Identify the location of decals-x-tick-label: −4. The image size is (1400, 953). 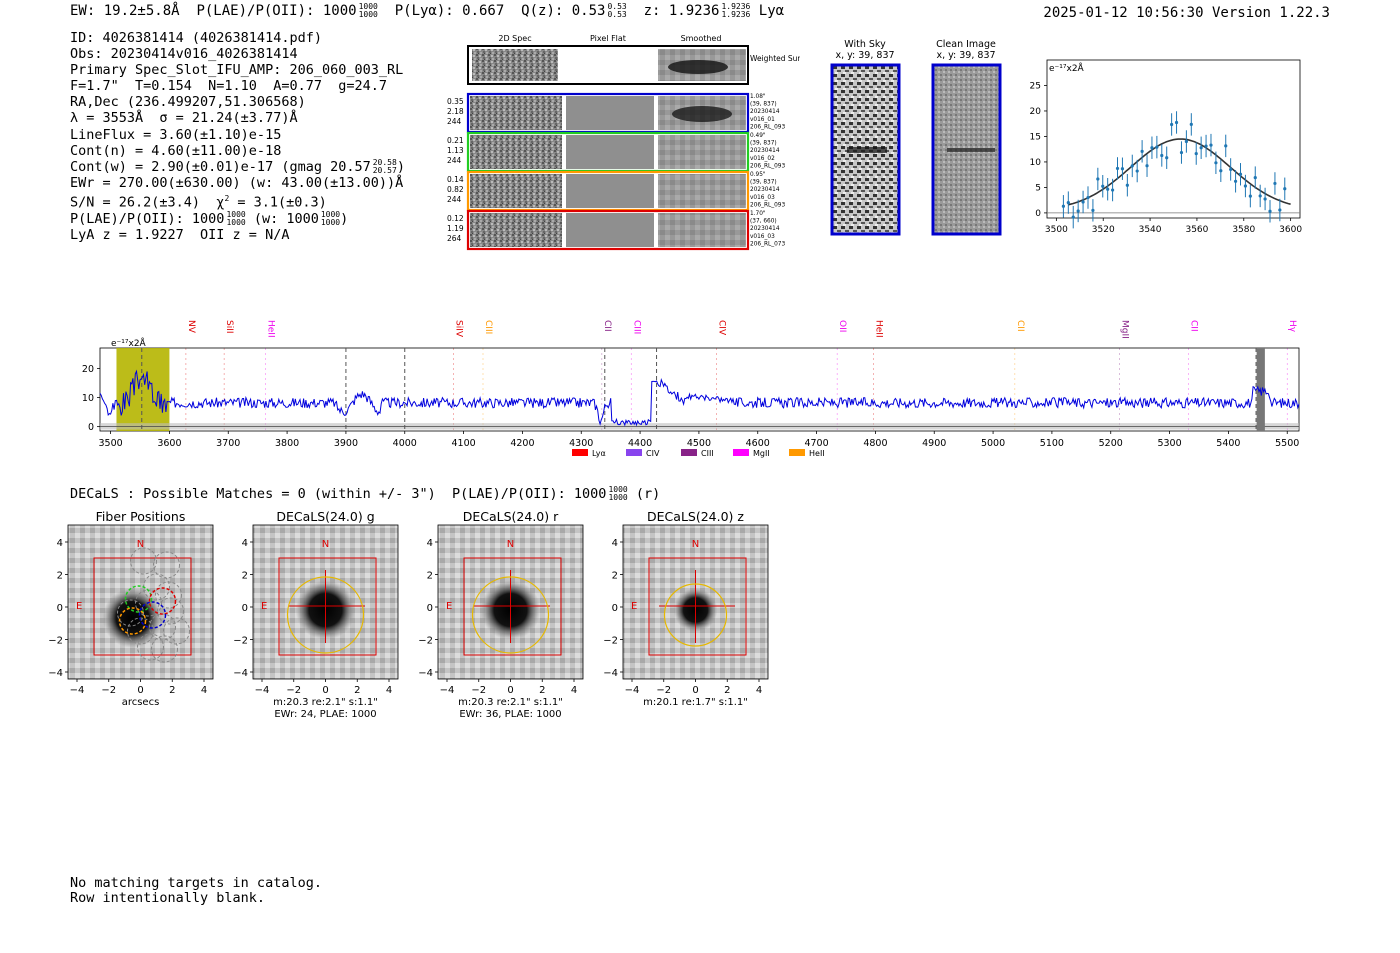
(632, 690).